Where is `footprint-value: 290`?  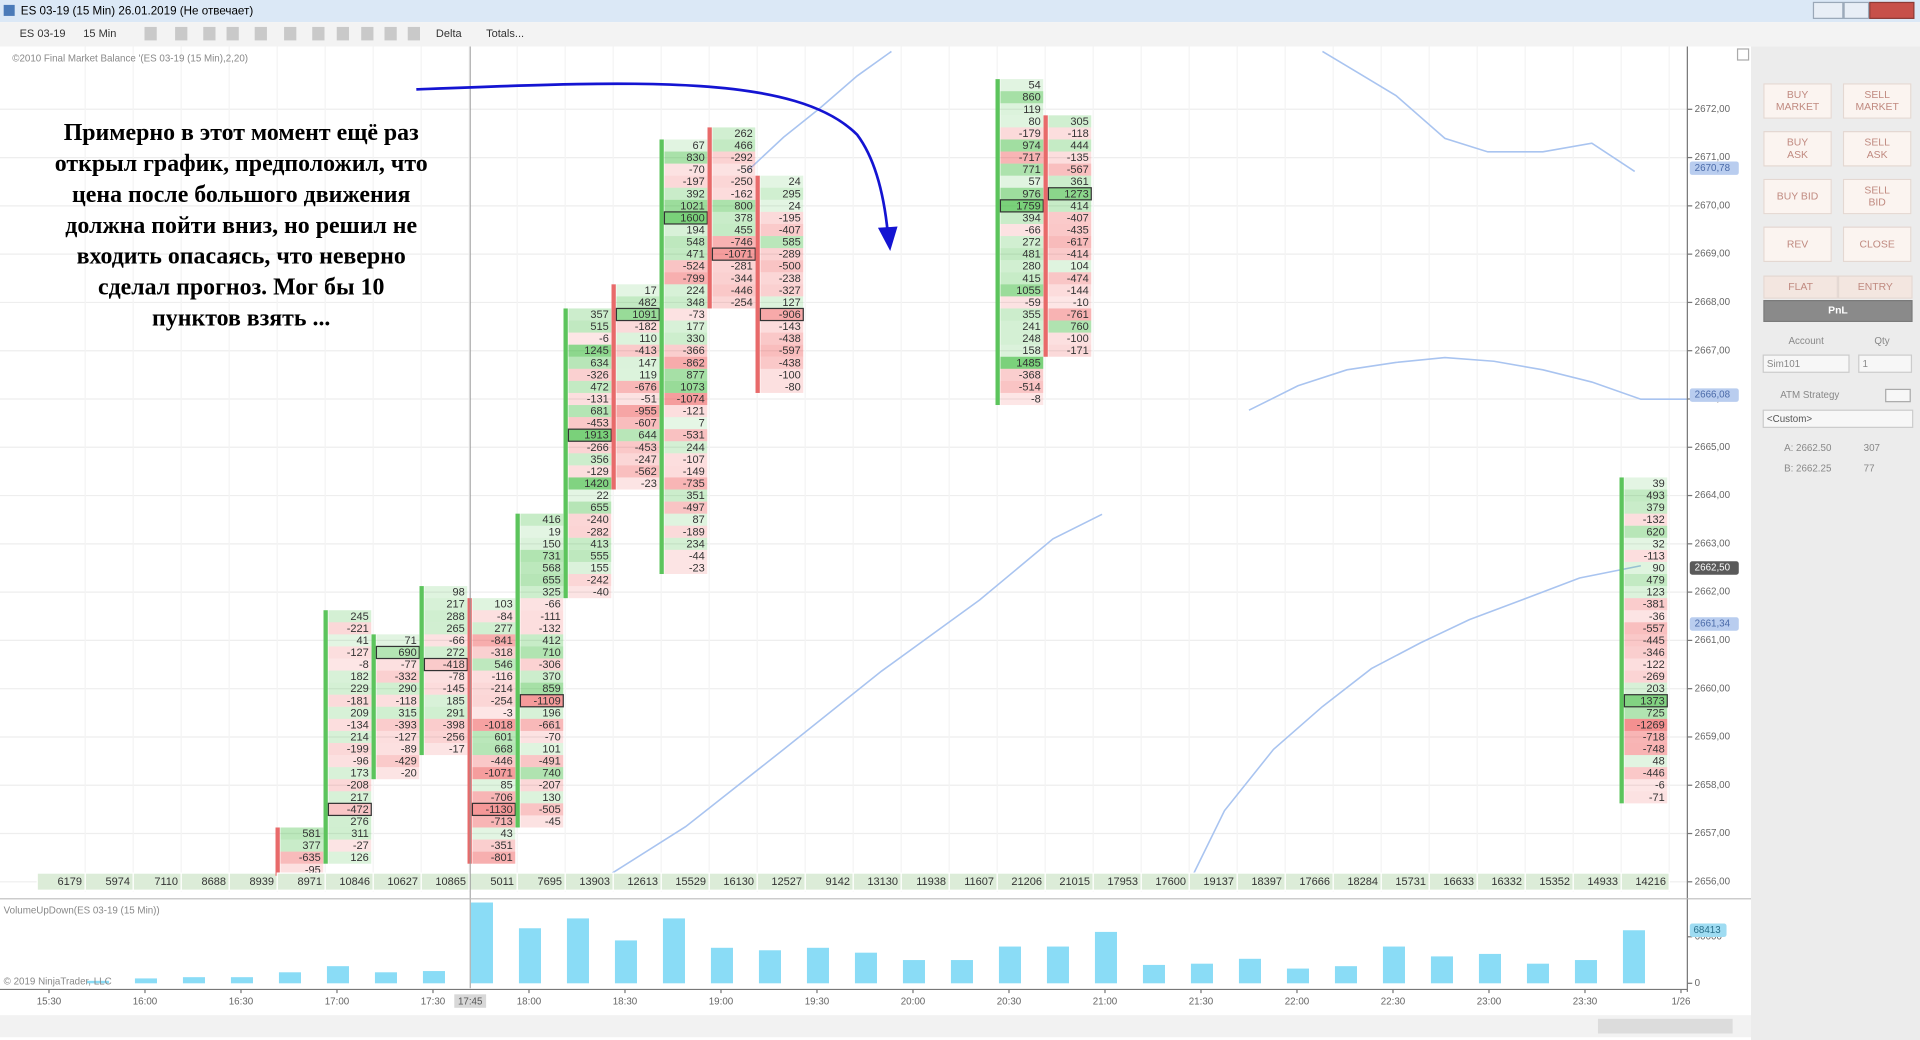 footprint-value: 290 is located at coordinates (407, 689).